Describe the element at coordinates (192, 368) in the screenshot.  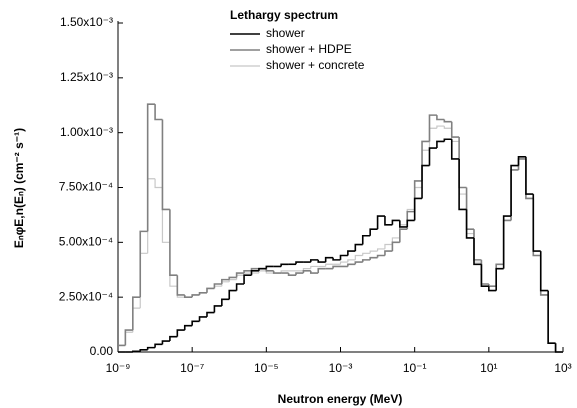
I see `x-tick-label: 10⁻⁷` at that location.